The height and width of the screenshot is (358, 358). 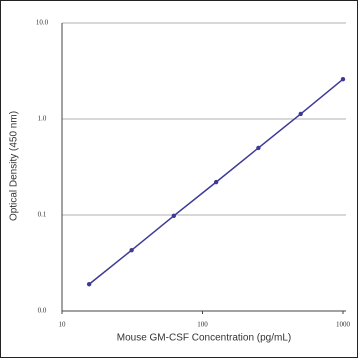 I want to click on y-axis-title: Optical Density (450 nm), so click(x=14, y=166).